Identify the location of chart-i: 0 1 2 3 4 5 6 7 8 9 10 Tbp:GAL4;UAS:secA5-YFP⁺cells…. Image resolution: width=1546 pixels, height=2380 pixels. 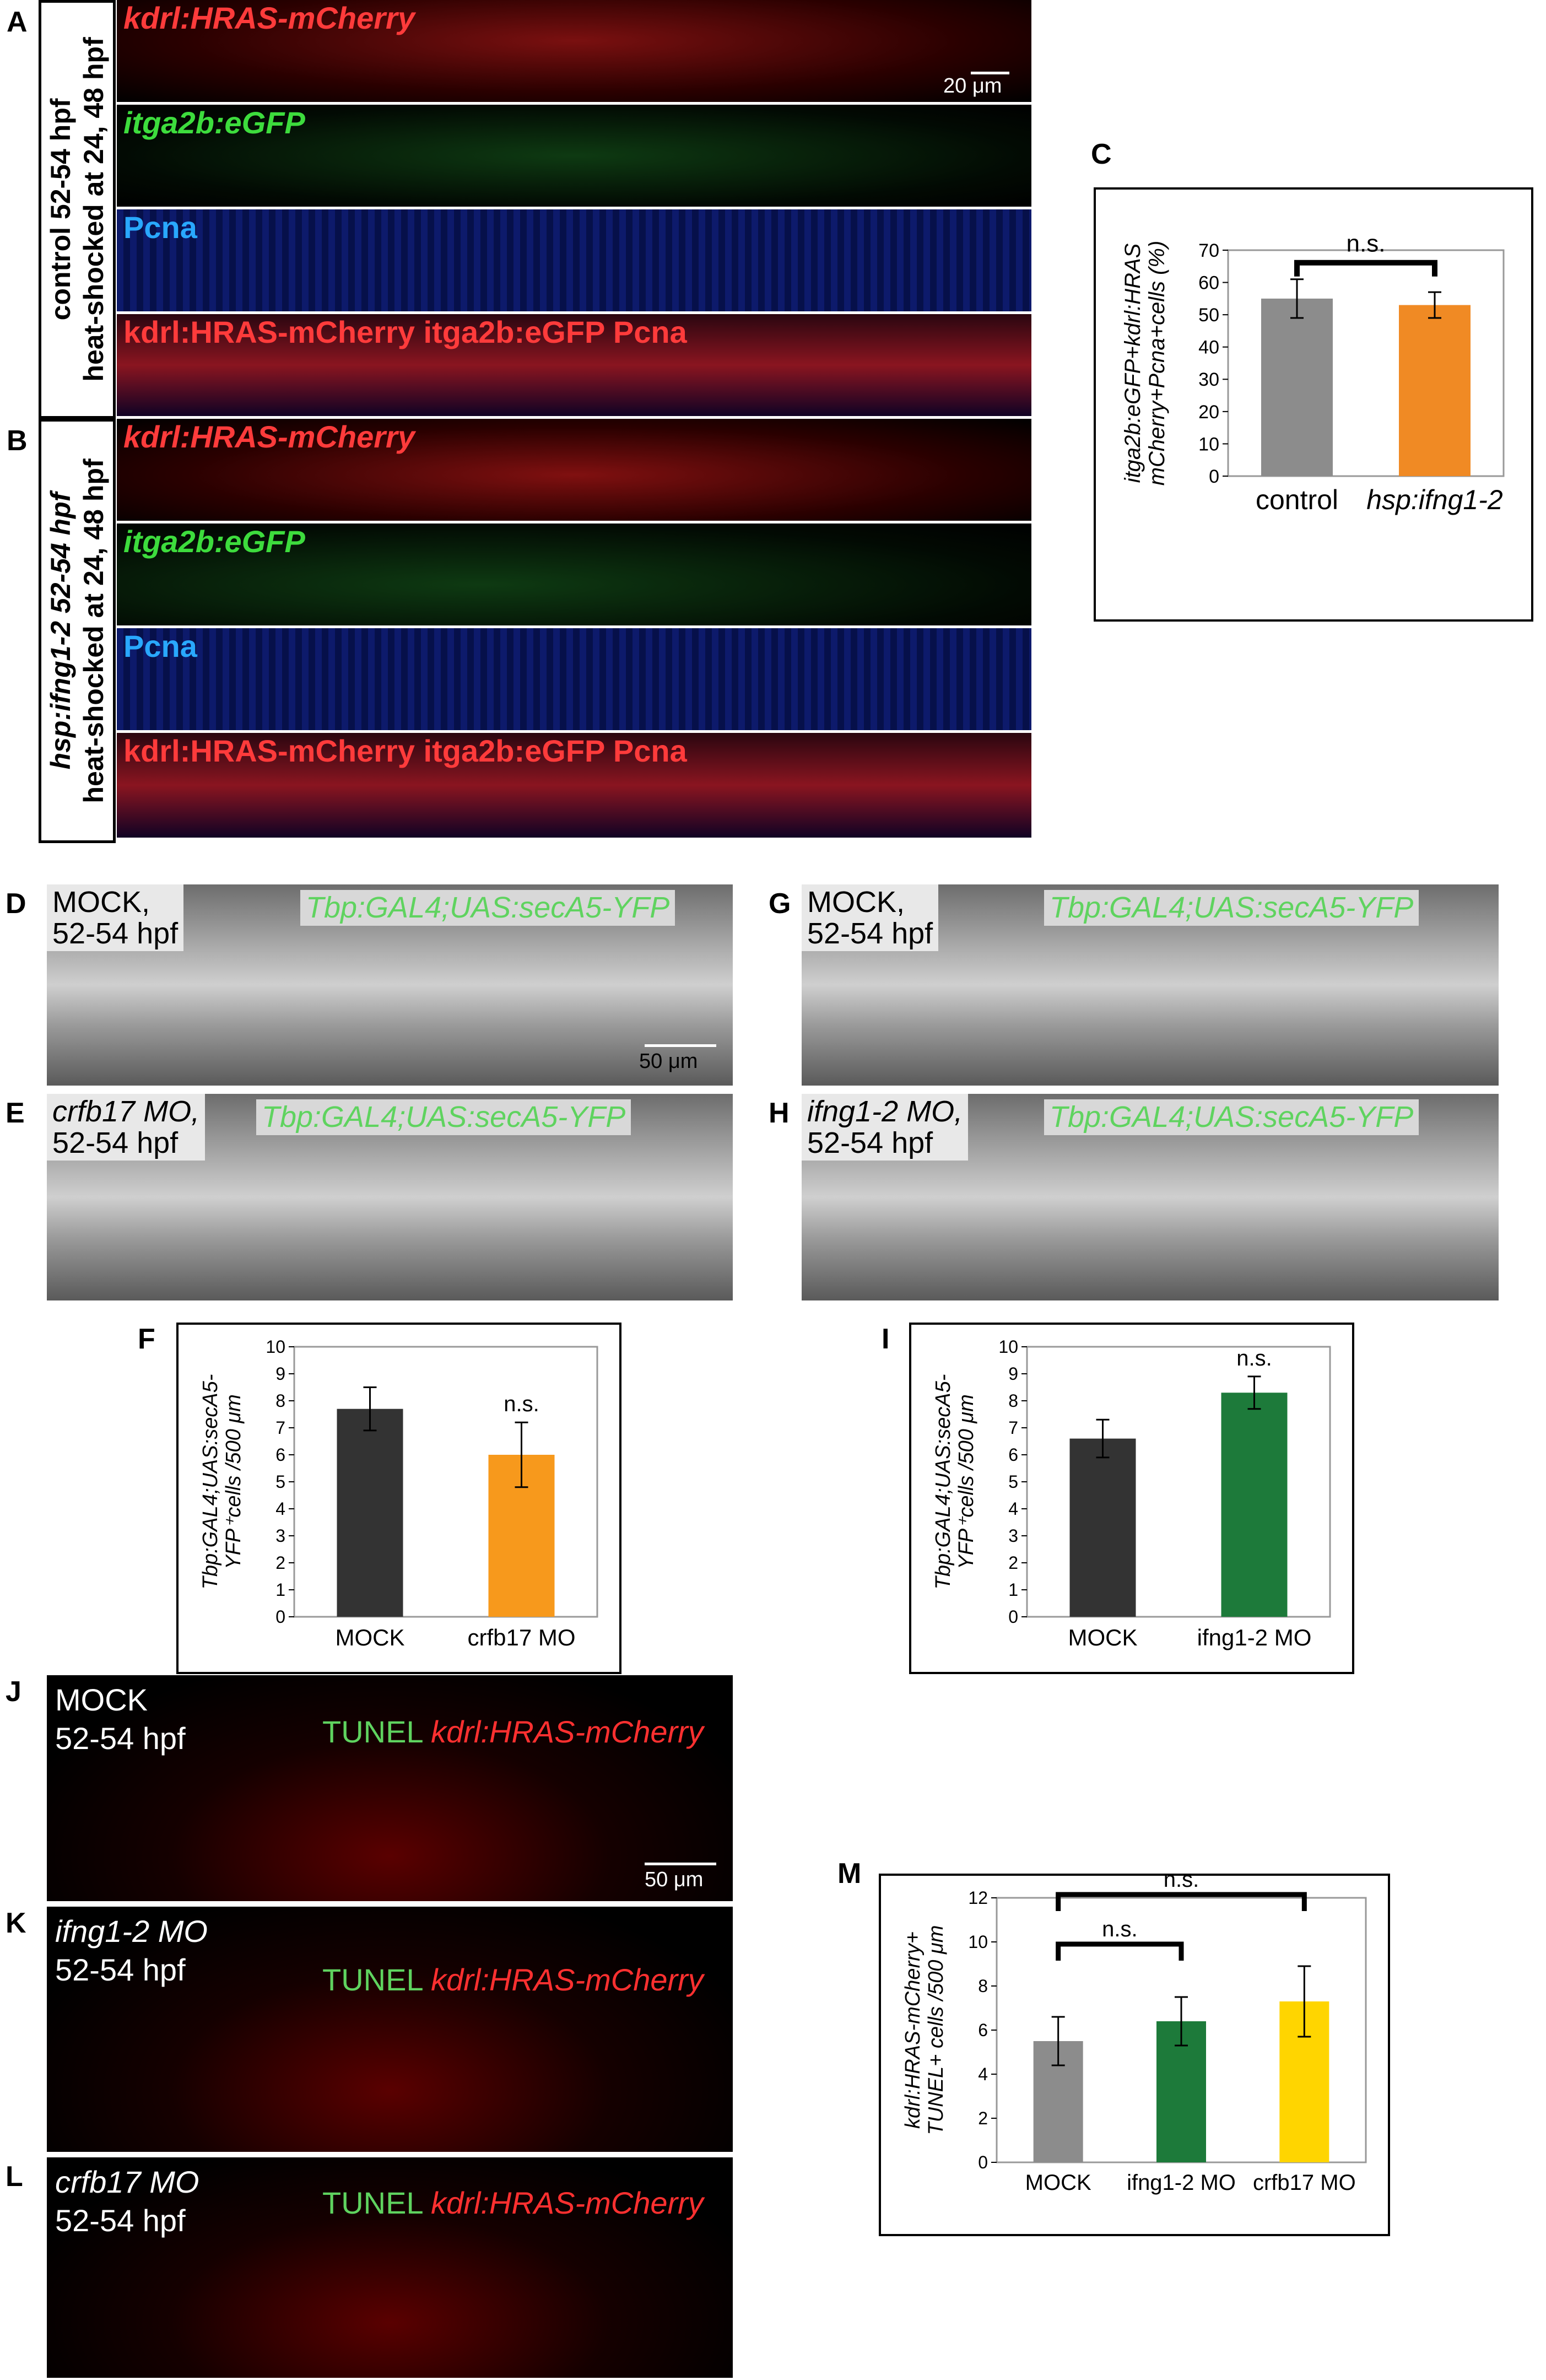
(1131, 1494).